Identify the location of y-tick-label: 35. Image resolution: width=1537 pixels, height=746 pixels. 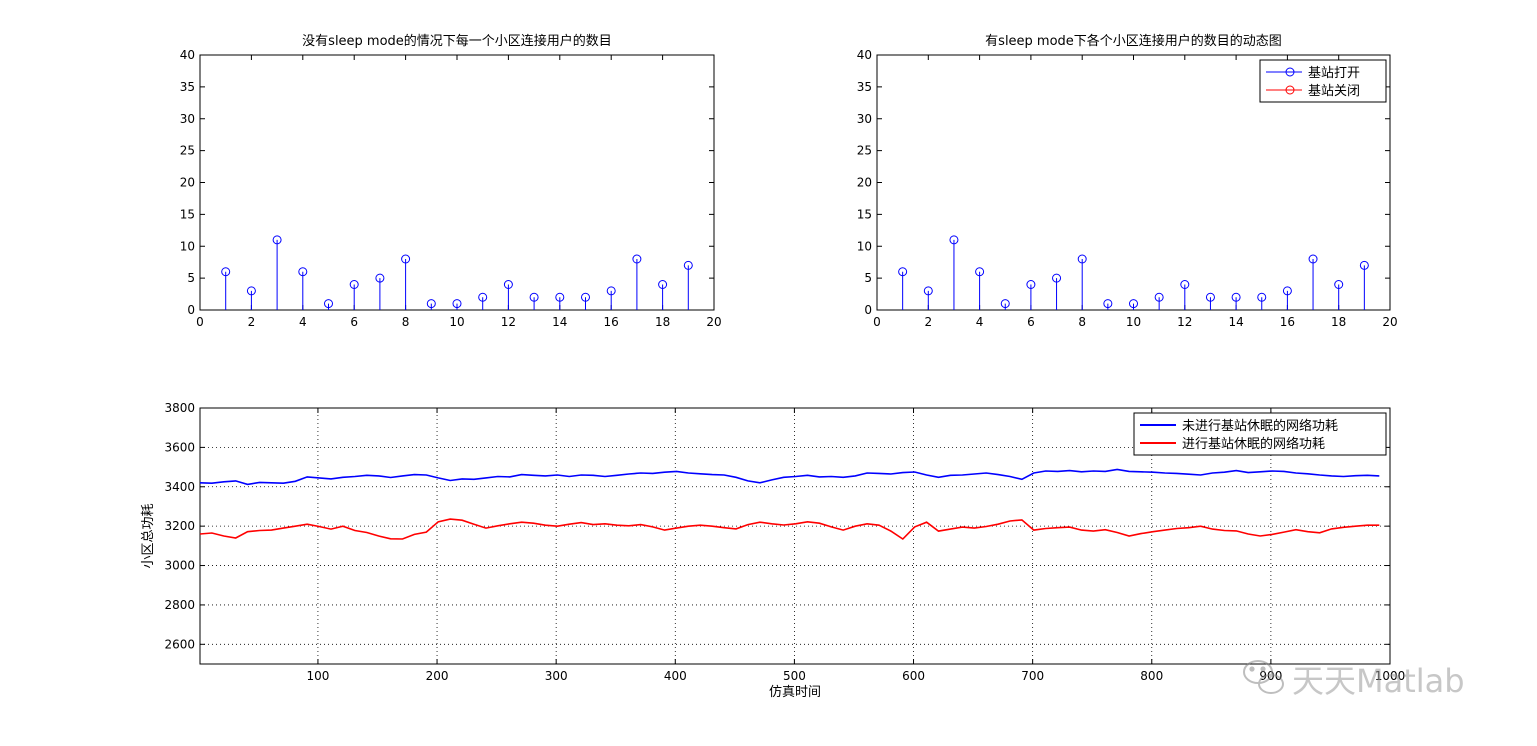
(864, 87).